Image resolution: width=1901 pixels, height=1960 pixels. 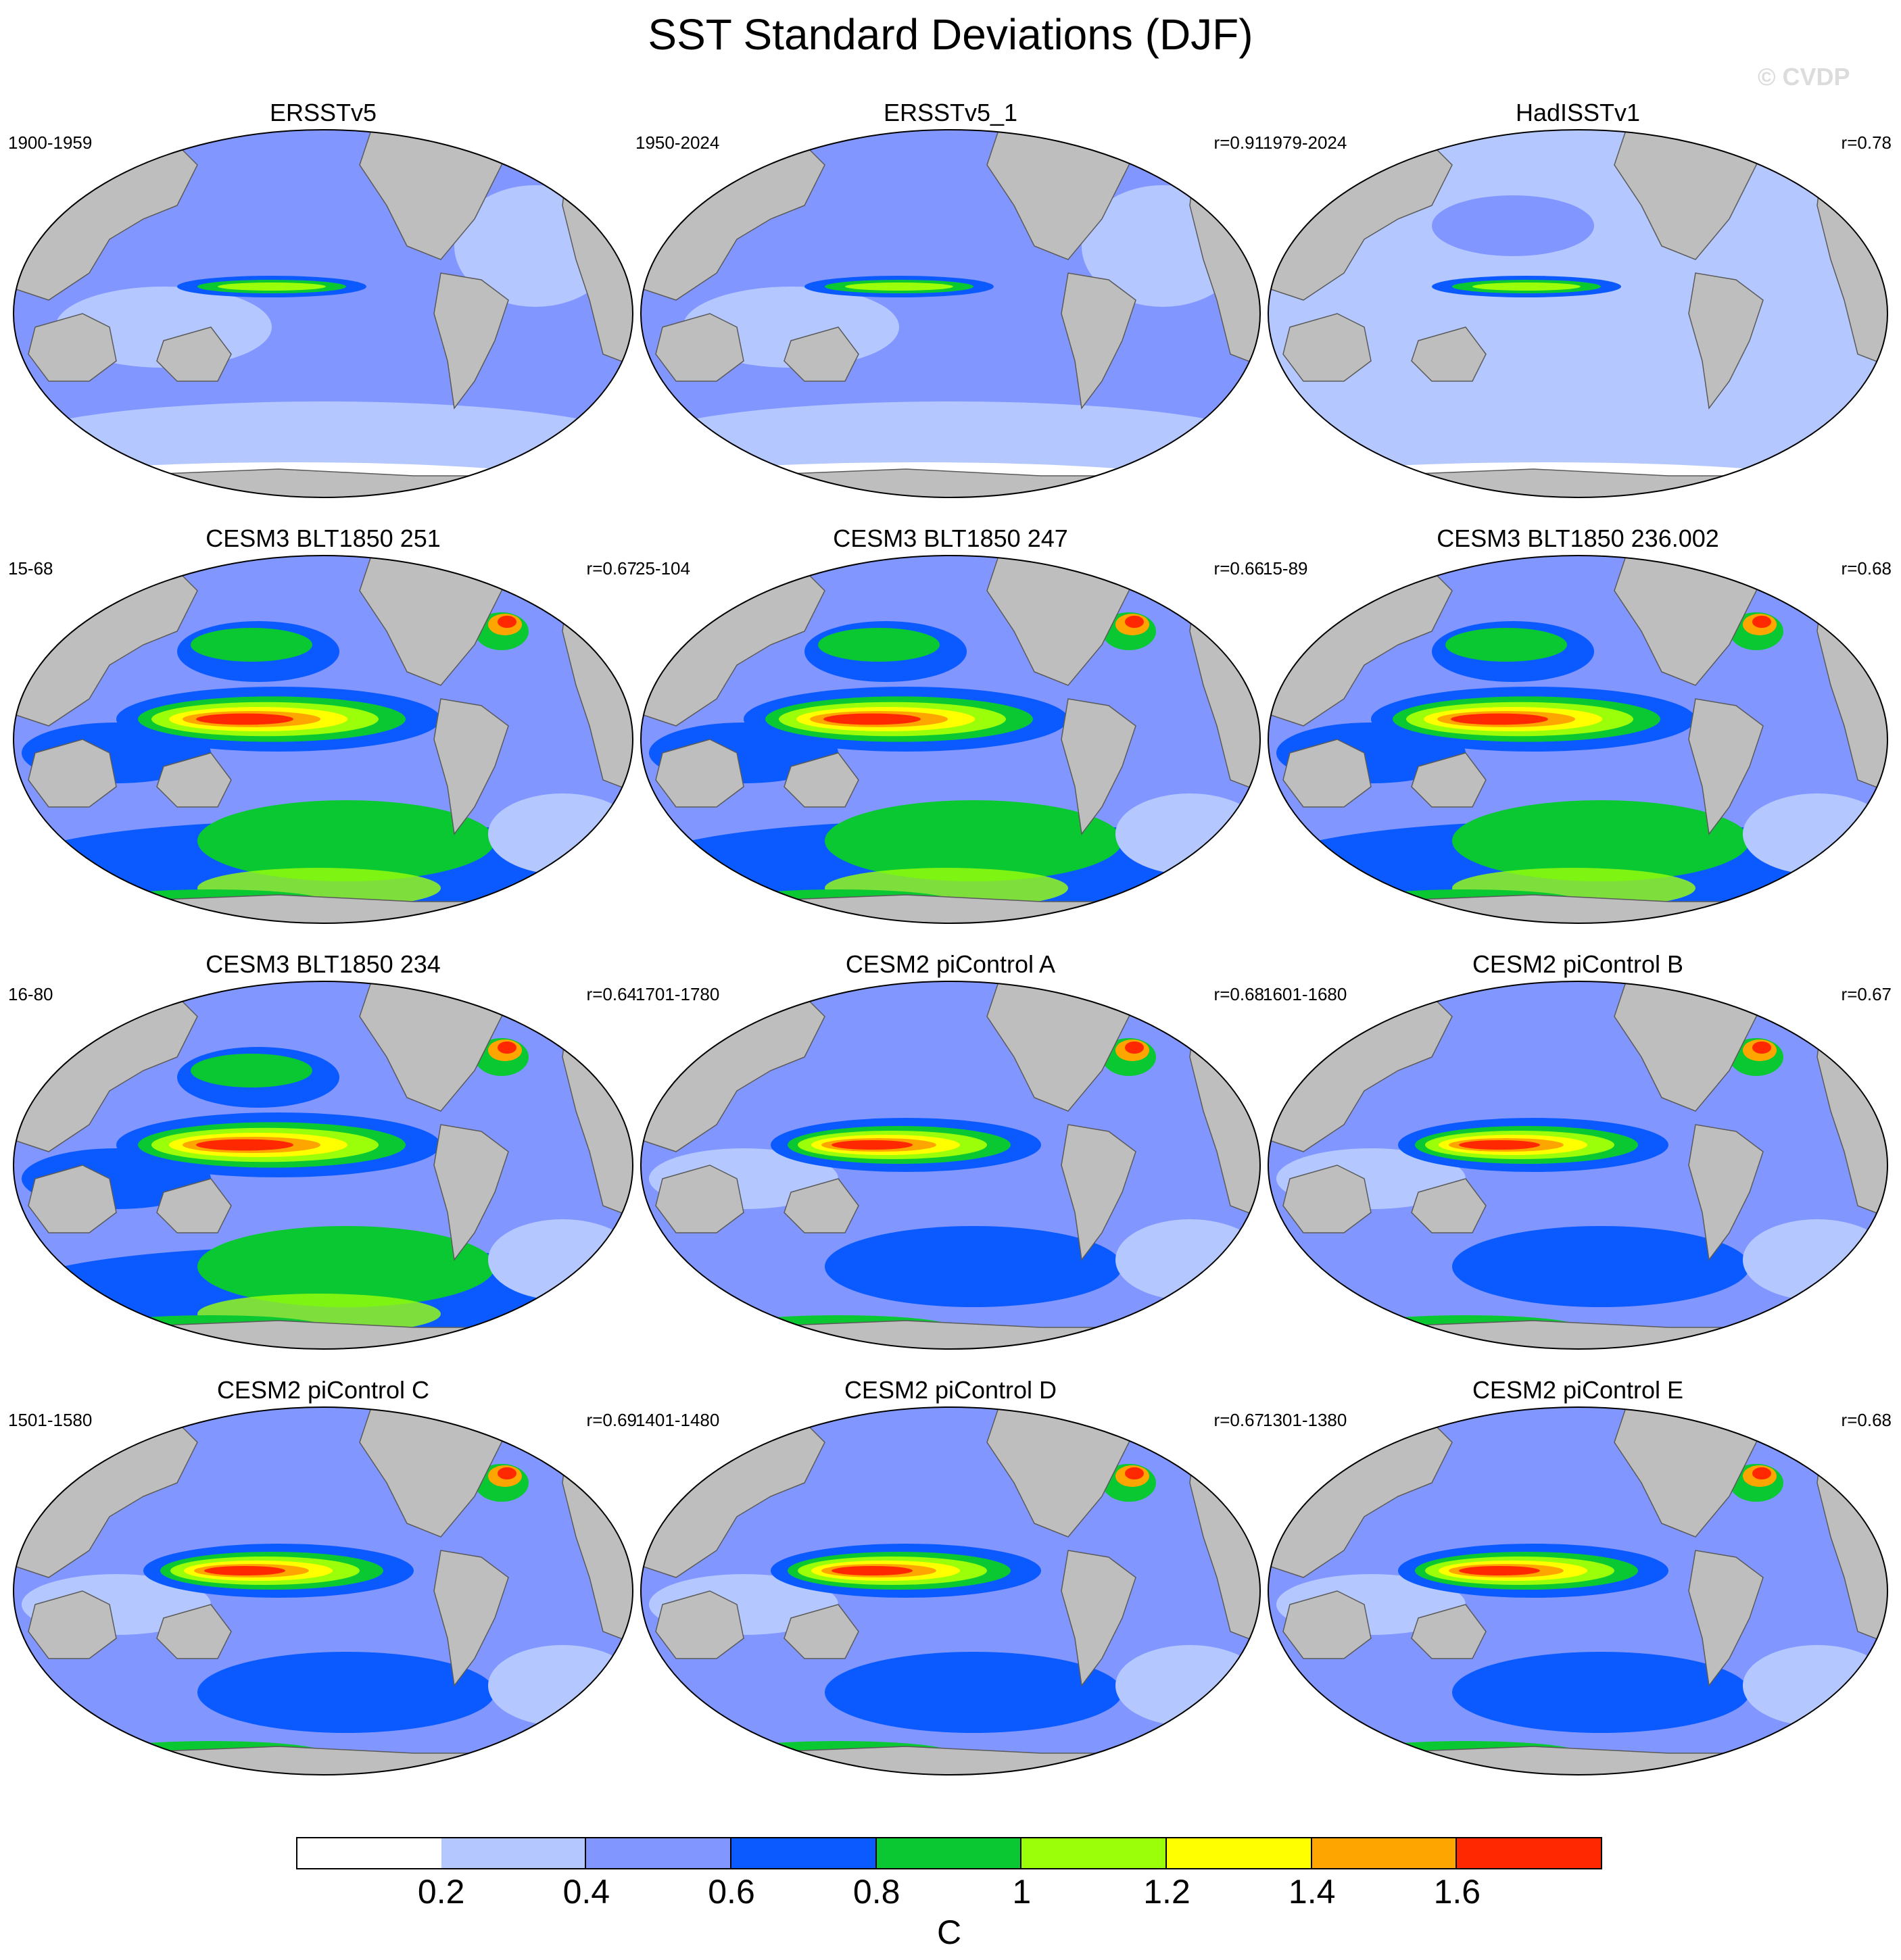 What do you see at coordinates (662, 568) in the screenshot?
I see `panel-period: 25-104` at bounding box center [662, 568].